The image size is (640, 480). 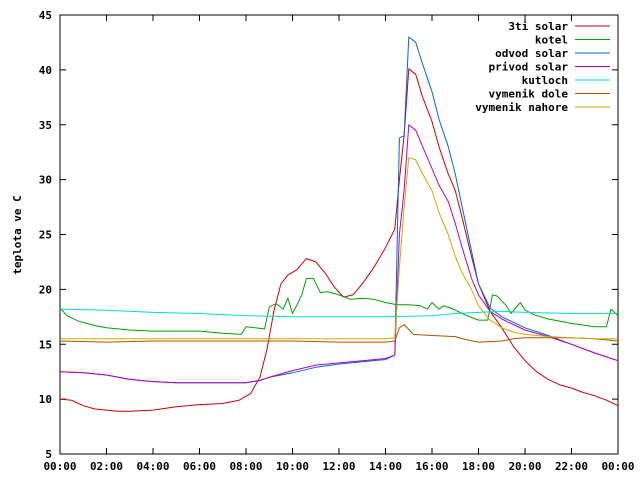 What do you see at coordinates (48, 454) in the screenshot?
I see `y-tick-label: 5` at bounding box center [48, 454].